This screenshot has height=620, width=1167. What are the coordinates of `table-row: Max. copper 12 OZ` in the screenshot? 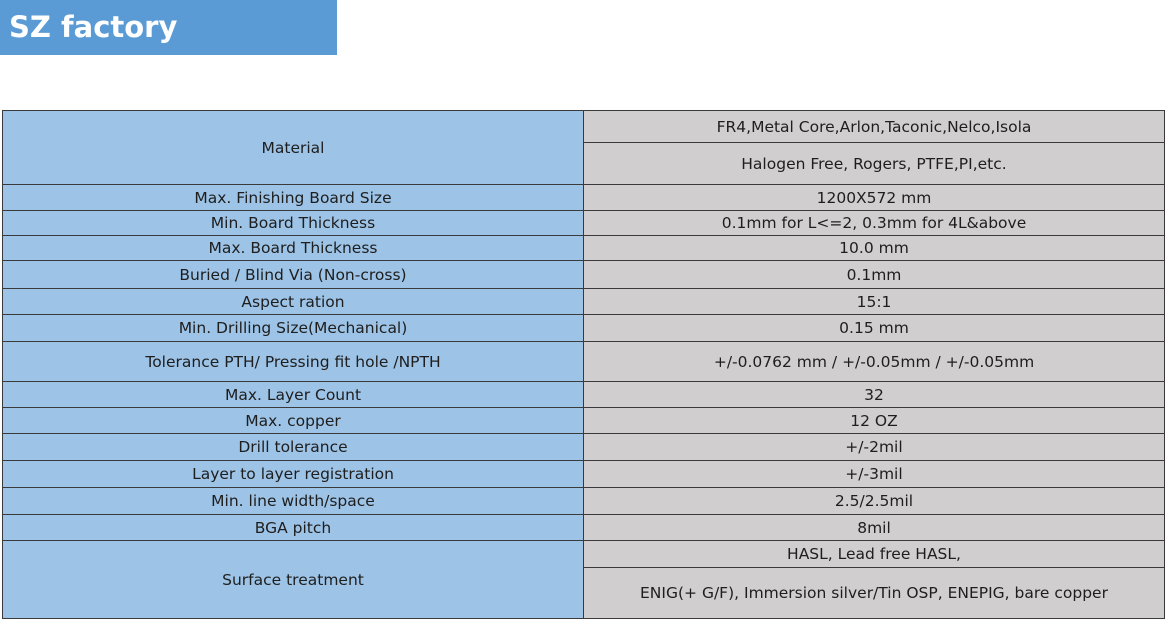 It's located at (583, 420).